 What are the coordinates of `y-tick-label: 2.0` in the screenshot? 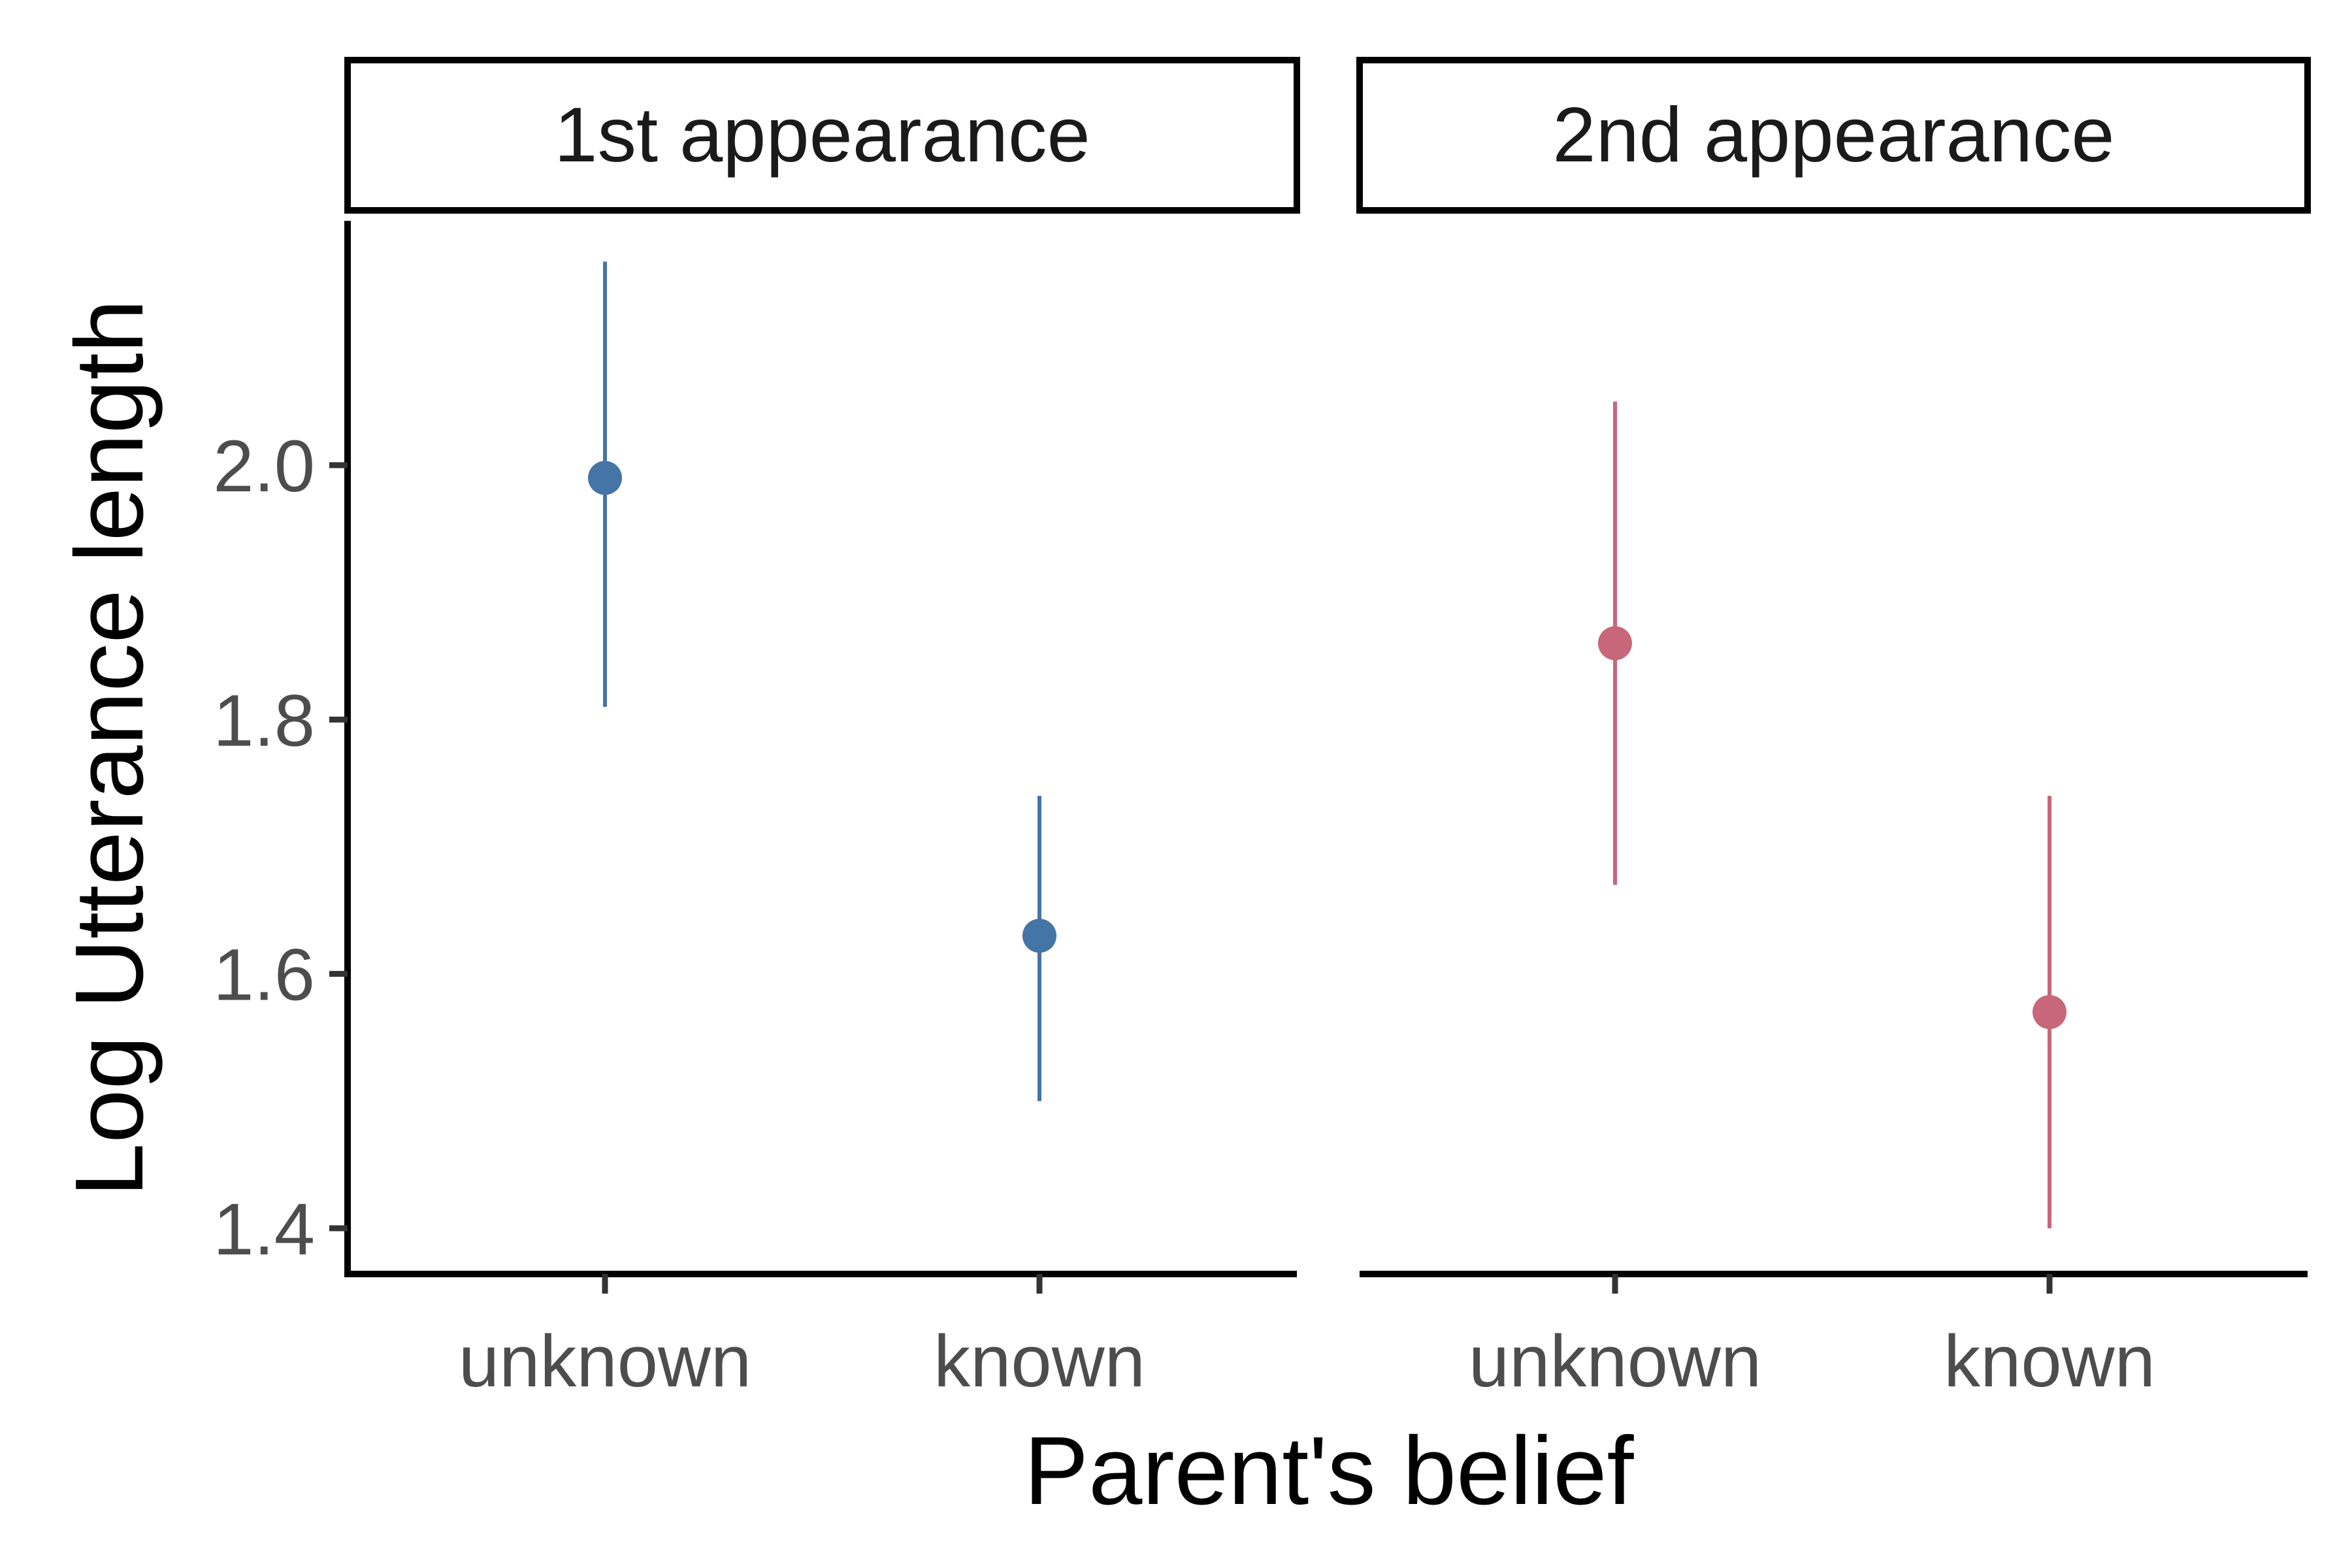 It's located at (264, 466).